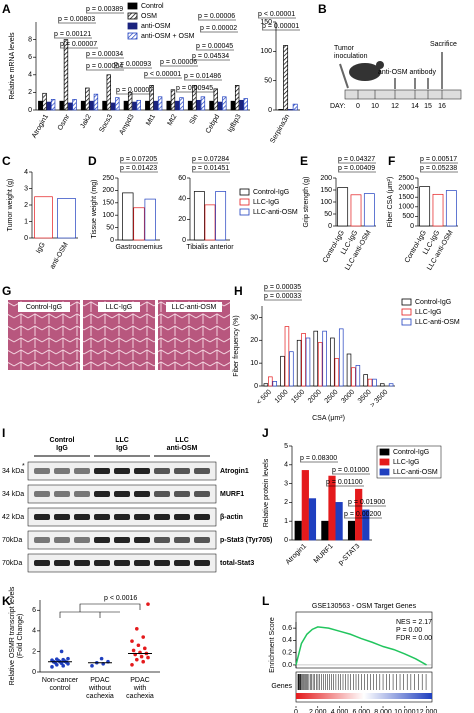  I want to click on image-label: LLC-anti-OSM, so click(194, 307).